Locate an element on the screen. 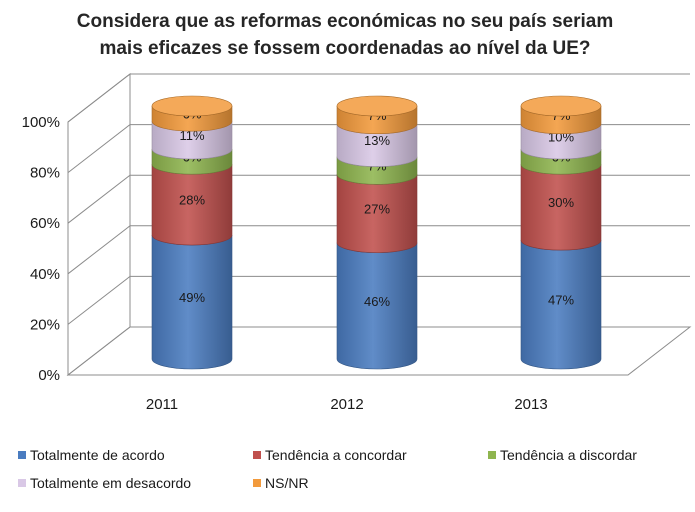 The image size is (695, 512). x-tick-label: 2011 is located at coordinates (162, 404).